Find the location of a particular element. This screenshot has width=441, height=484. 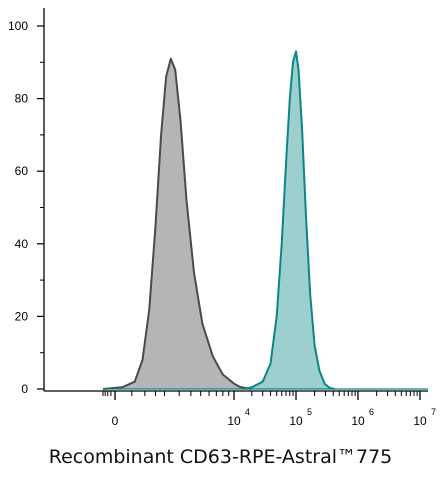

series-2-line is located at coordinates (289, 220).